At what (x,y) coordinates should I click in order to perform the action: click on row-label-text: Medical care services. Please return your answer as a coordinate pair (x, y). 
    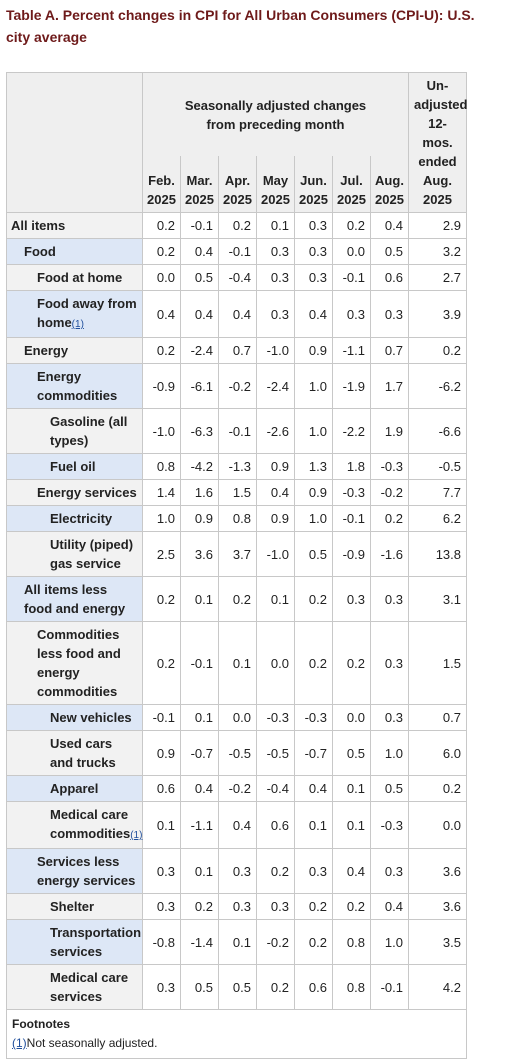
    Looking at the image, I should click on (89, 987).